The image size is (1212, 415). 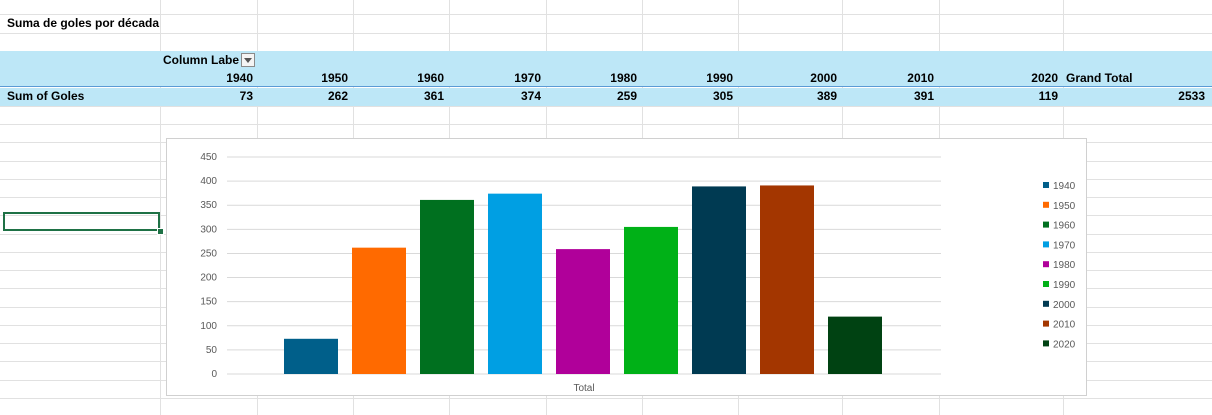 I want to click on decade-header-1940: 1940, so click(x=239, y=78).